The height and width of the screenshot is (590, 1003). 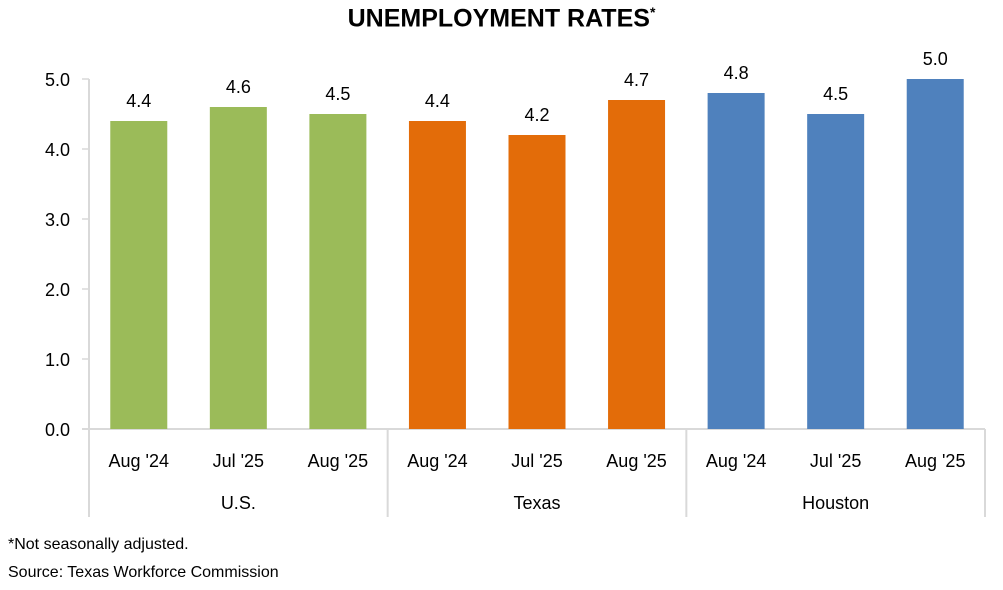 I want to click on group-label: Houston, so click(x=835, y=503).